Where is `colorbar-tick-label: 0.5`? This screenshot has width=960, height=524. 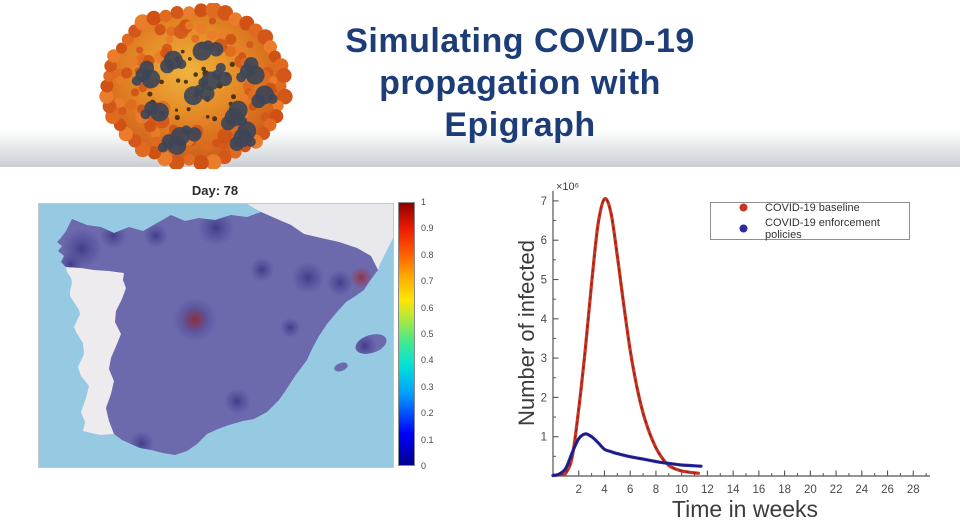
colorbar-tick-label: 0.5 is located at coordinates (427, 334).